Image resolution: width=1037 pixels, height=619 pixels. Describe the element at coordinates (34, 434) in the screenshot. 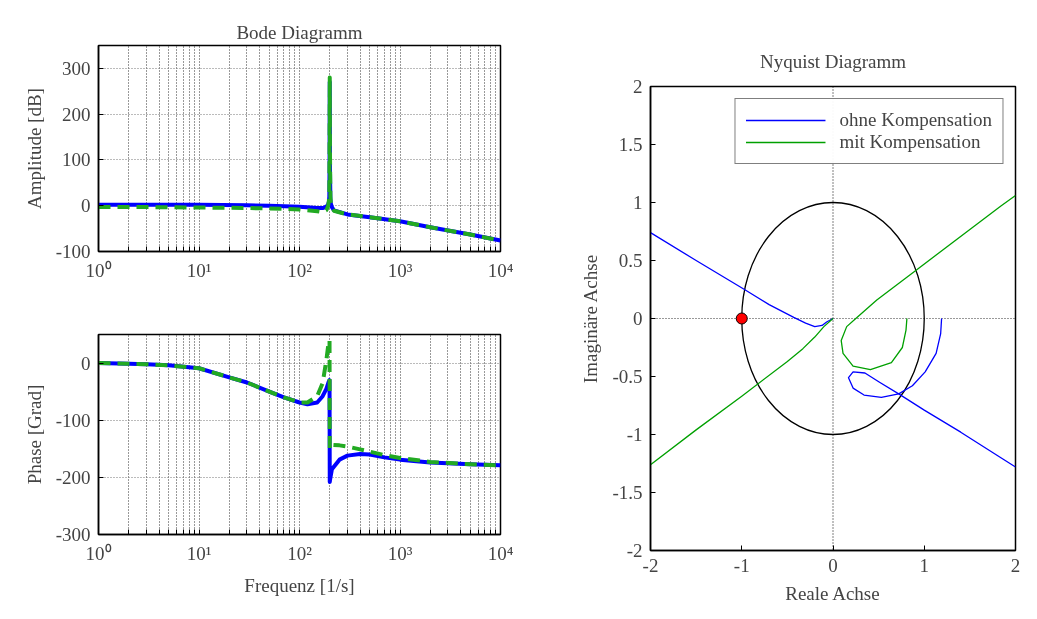

I see `y-axis-title: Phase [Grad]` at that location.